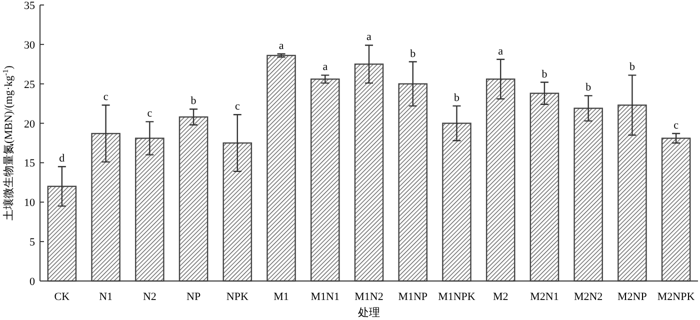 This screenshot has width=700, height=320. I want to click on x-tick-label: M2NPK, so click(676, 297).